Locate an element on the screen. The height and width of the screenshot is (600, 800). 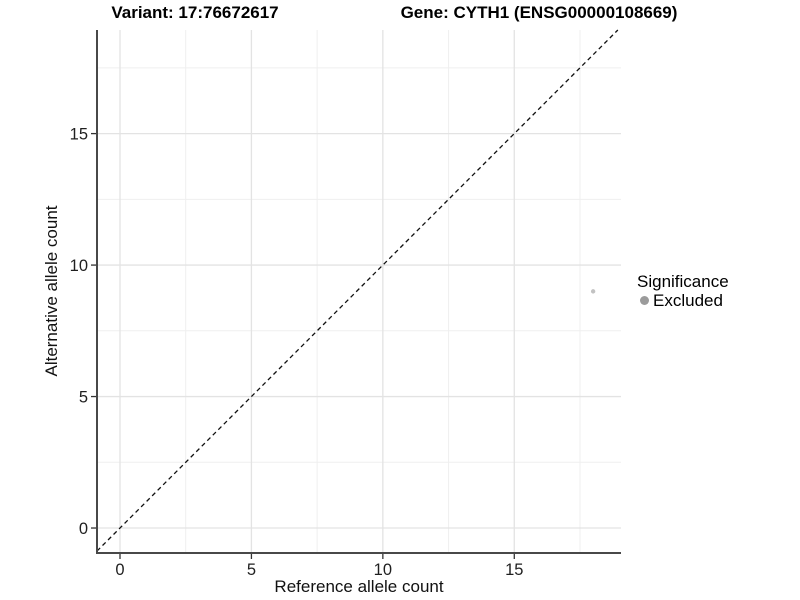
x-axis-title: Reference allele count is located at coordinates (359, 586).